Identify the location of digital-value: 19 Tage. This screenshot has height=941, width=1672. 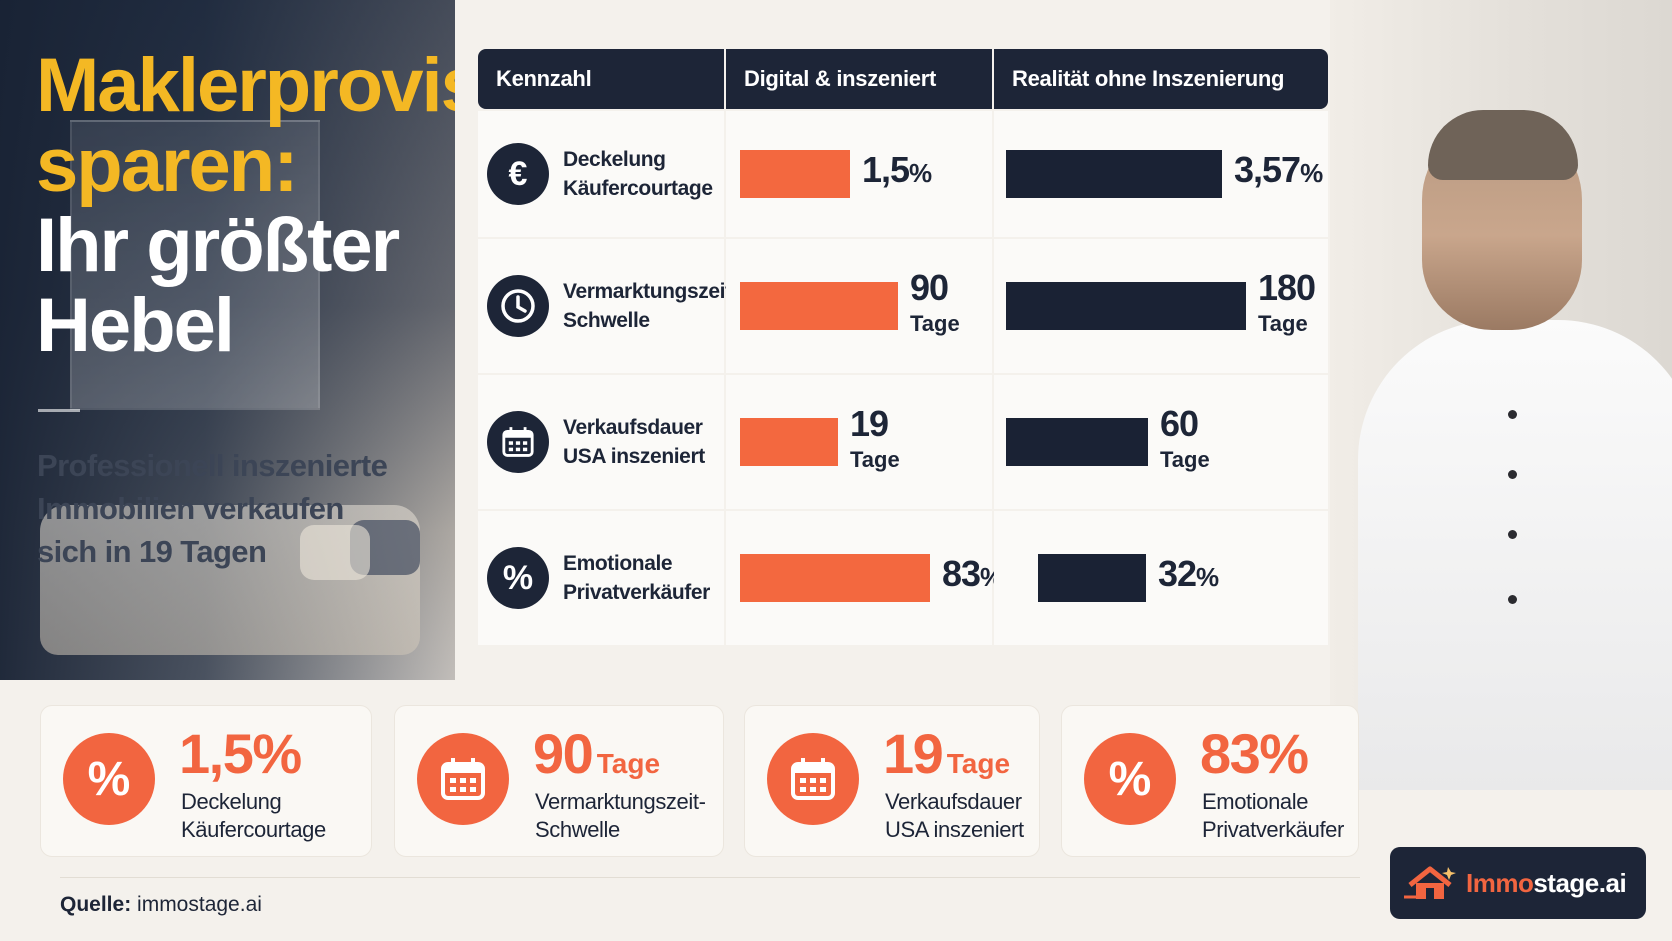
(875, 440).